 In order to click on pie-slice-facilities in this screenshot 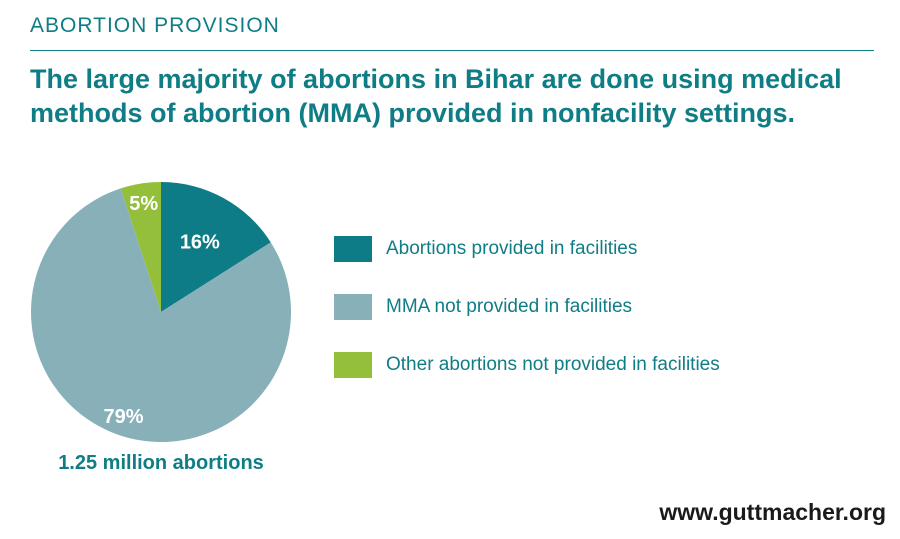, I will do `click(216, 247)`.